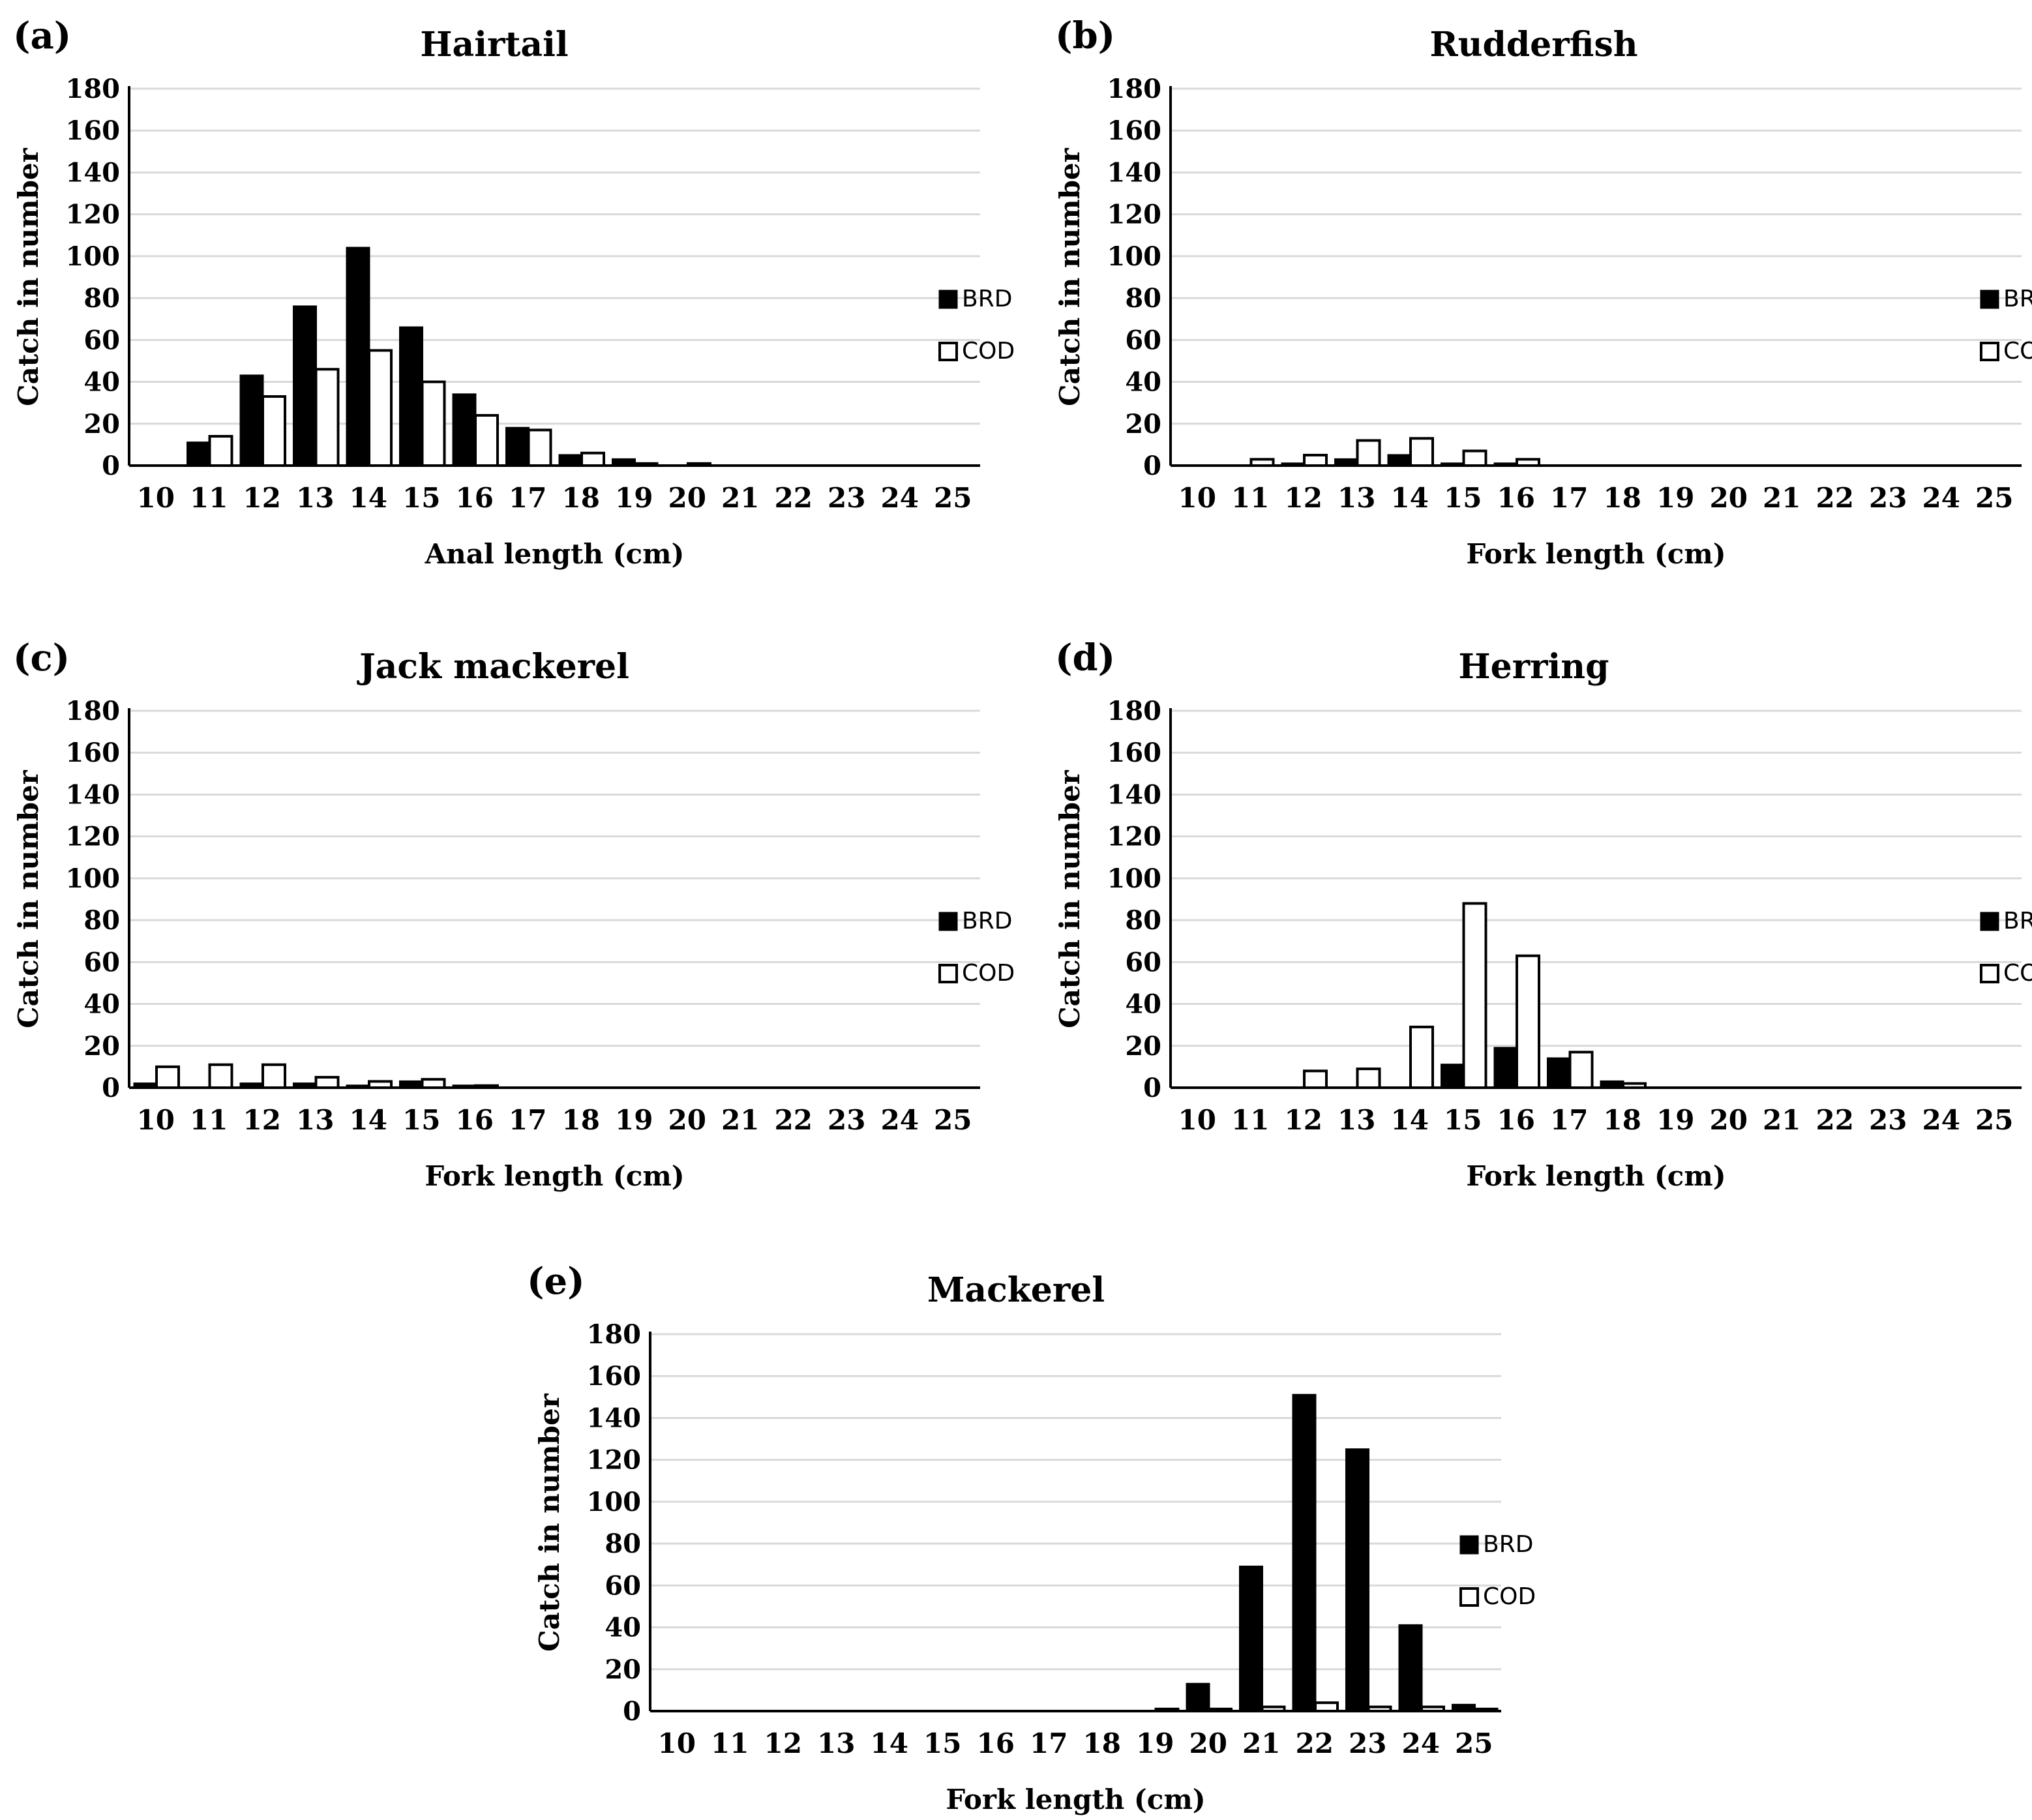 This screenshot has width=2032, height=1820. I want to click on chart-title: Mackerel, so click(1016, 1290).